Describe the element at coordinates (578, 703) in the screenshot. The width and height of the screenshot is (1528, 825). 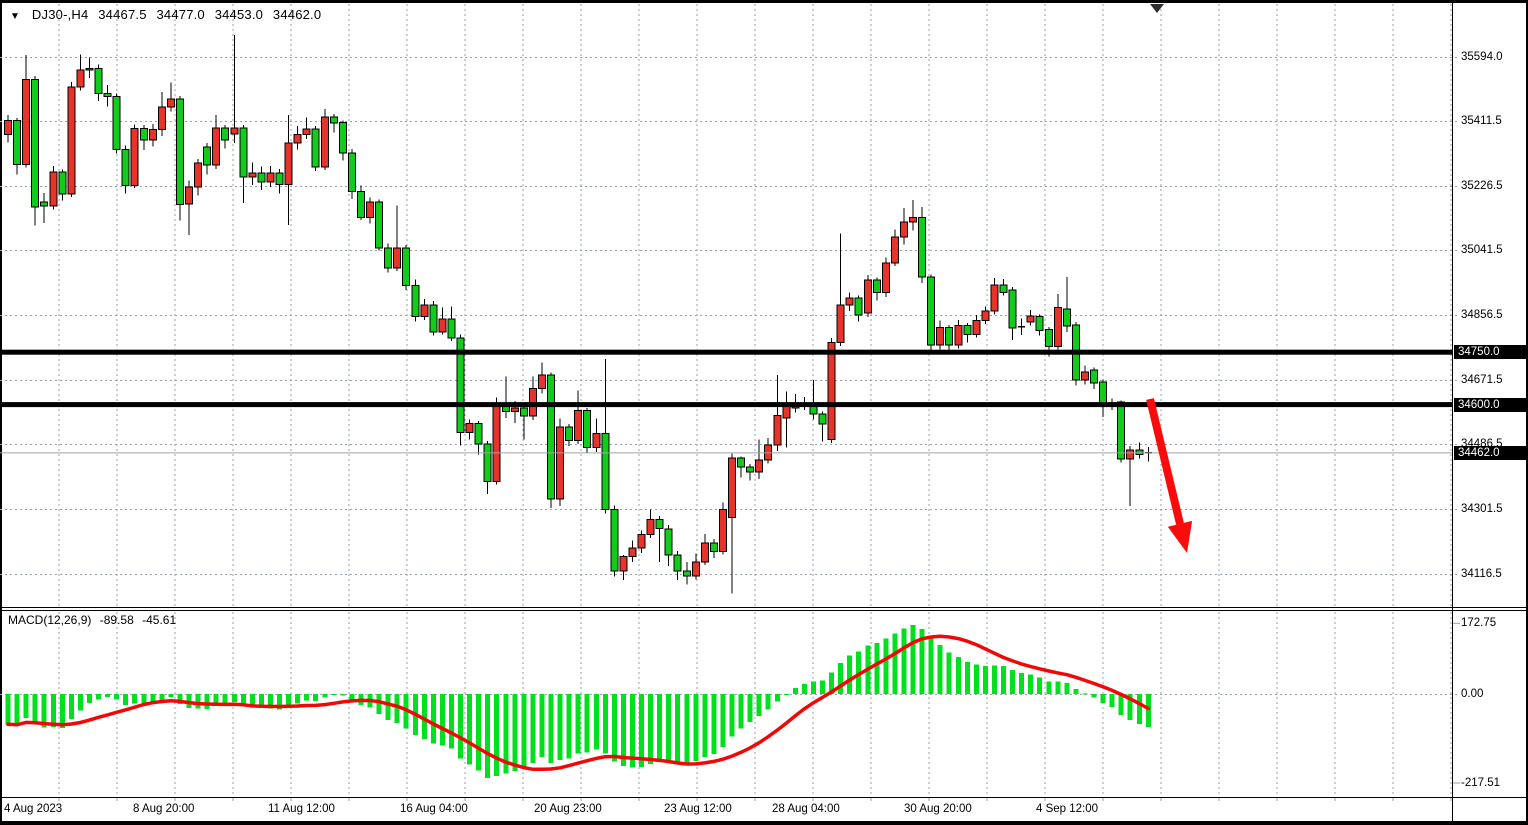
I see `macd-signal-line` at that location.